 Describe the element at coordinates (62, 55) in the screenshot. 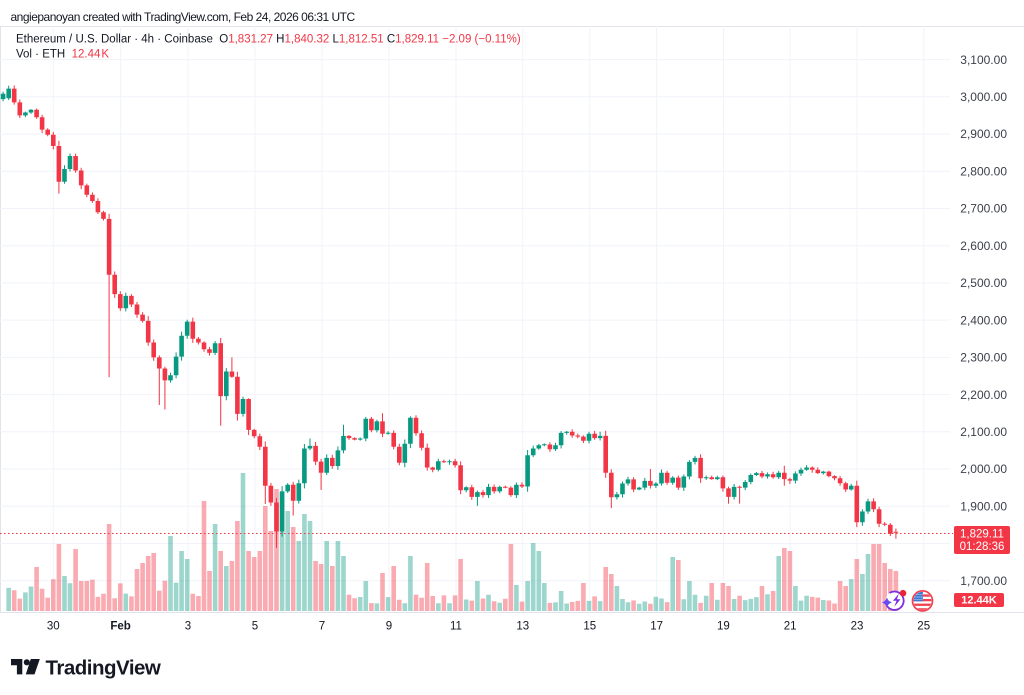

I see `svg-text: Vol · ETH 12.44 K` at that location.